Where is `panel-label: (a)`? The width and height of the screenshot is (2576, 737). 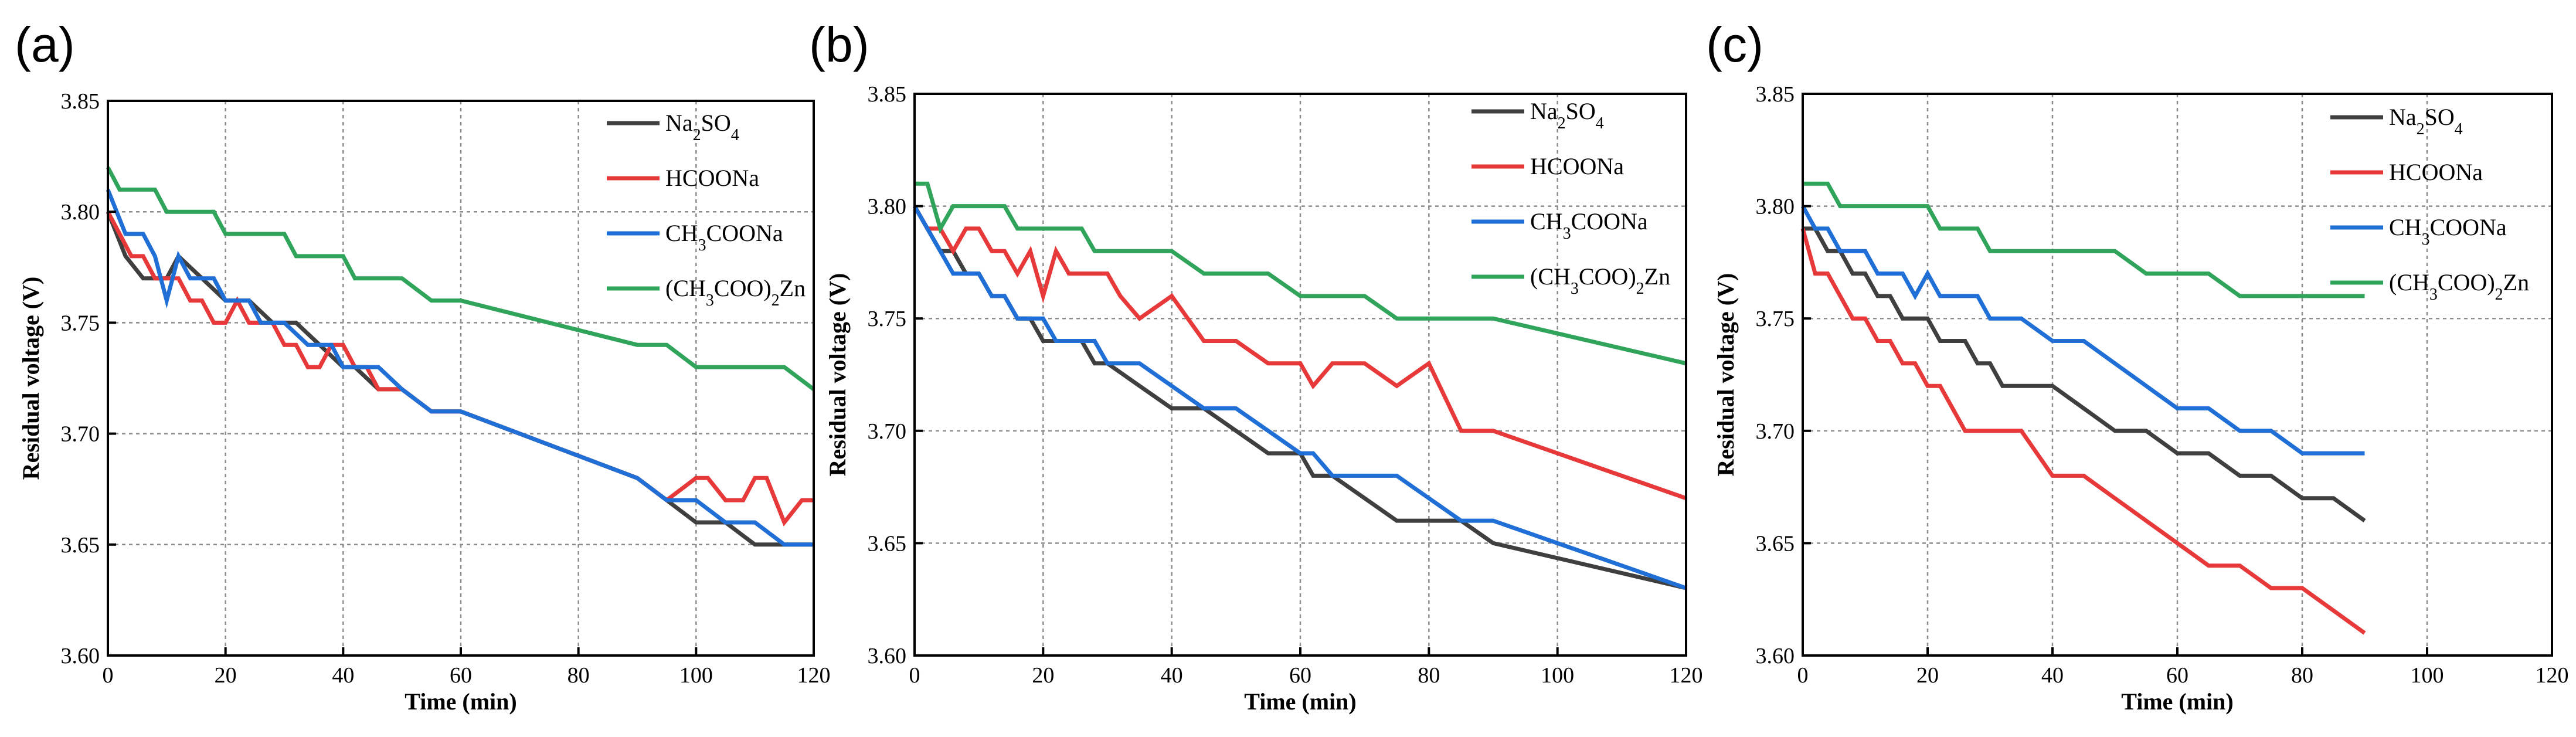
panel-label: (a) is located at coordinates (45, 44).